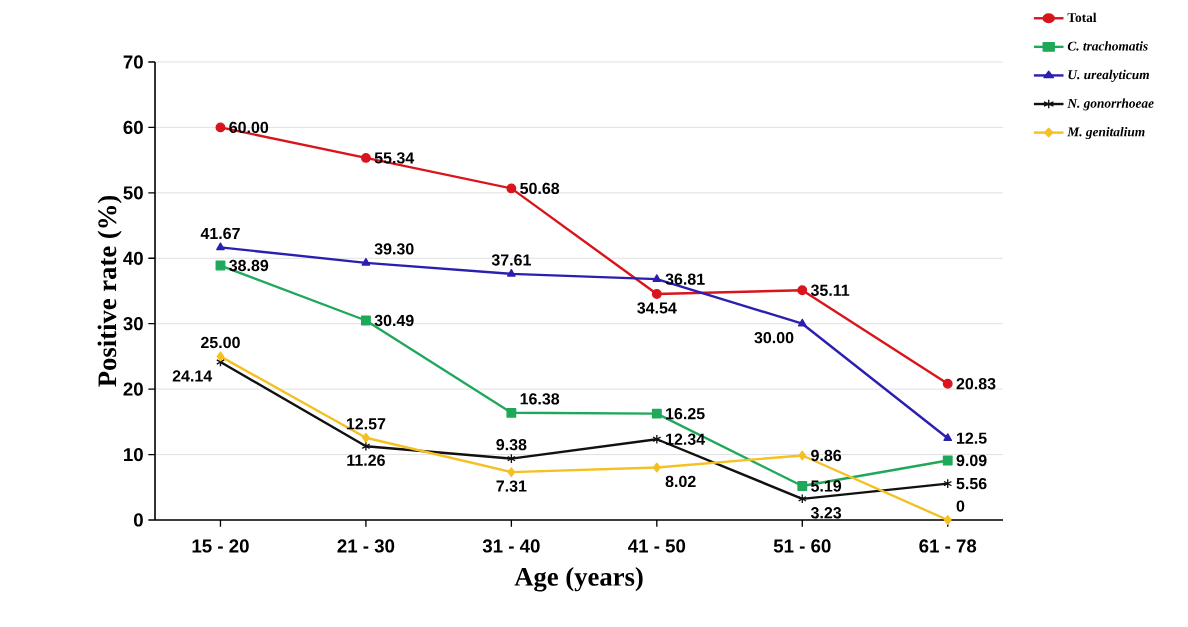 This screenshot has width=1188, height=627. What do you see at coordinates (657, 308) in the screenshot?
I see `data-label: 34.54` at bounding box center [657, 308].